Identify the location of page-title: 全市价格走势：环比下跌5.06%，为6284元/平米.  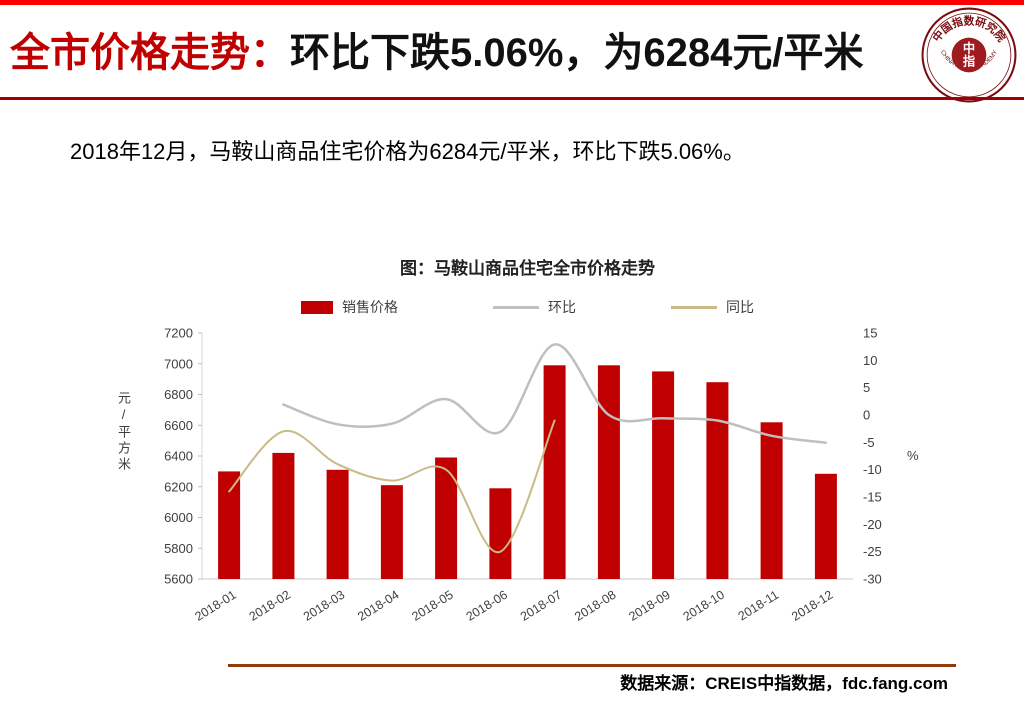
(437, 49).